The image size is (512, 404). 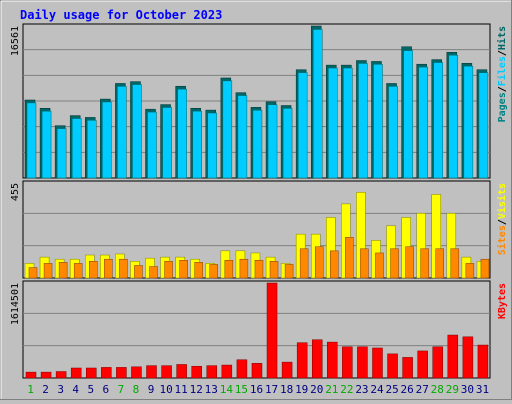 I want to click on legend-files: Files, so click(x=502, y=71).